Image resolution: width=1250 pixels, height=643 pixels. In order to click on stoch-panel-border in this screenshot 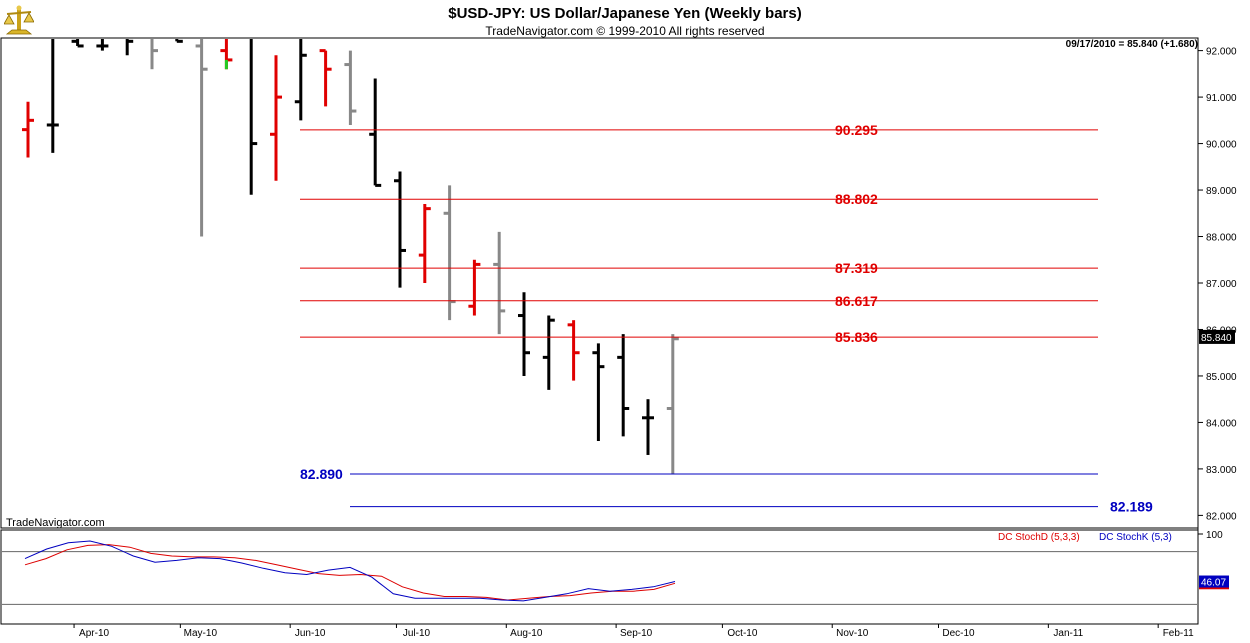, I will do `click(599, 577)`.